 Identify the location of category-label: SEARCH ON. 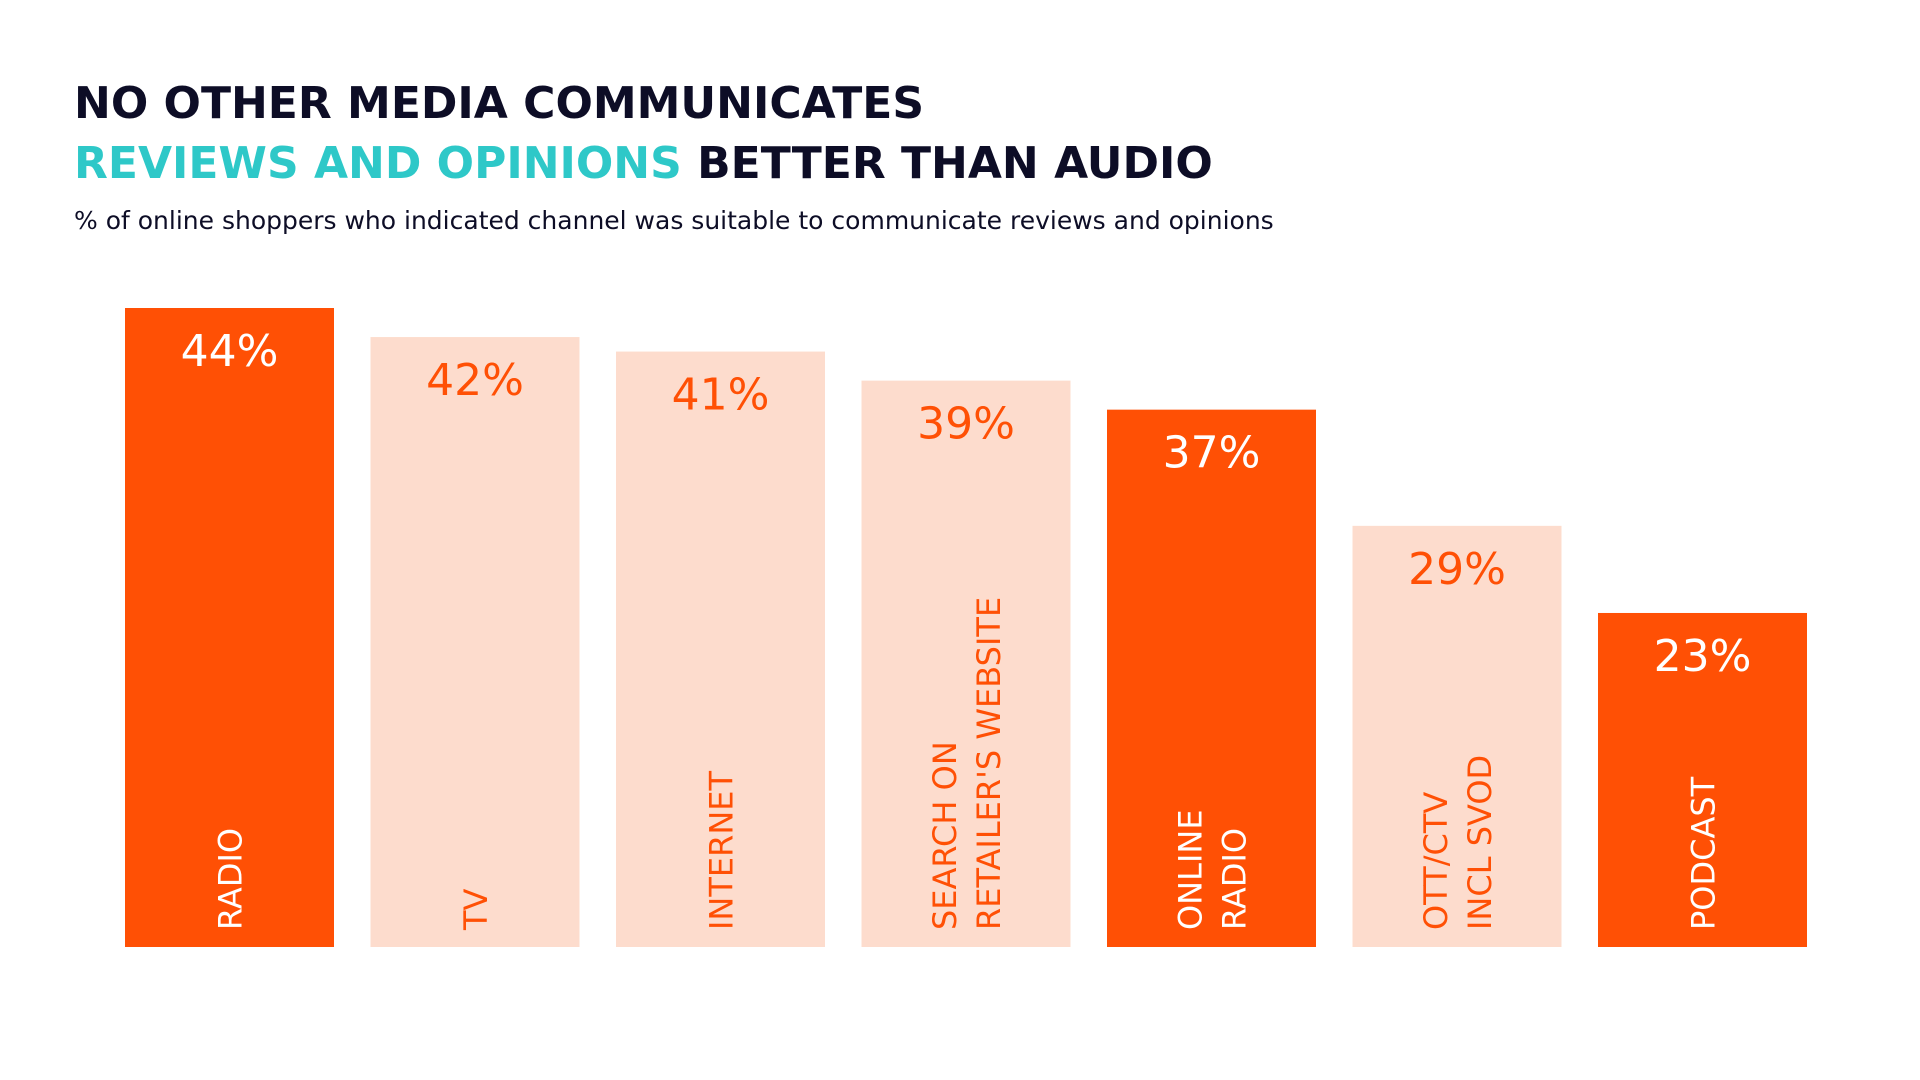
(945, 835).